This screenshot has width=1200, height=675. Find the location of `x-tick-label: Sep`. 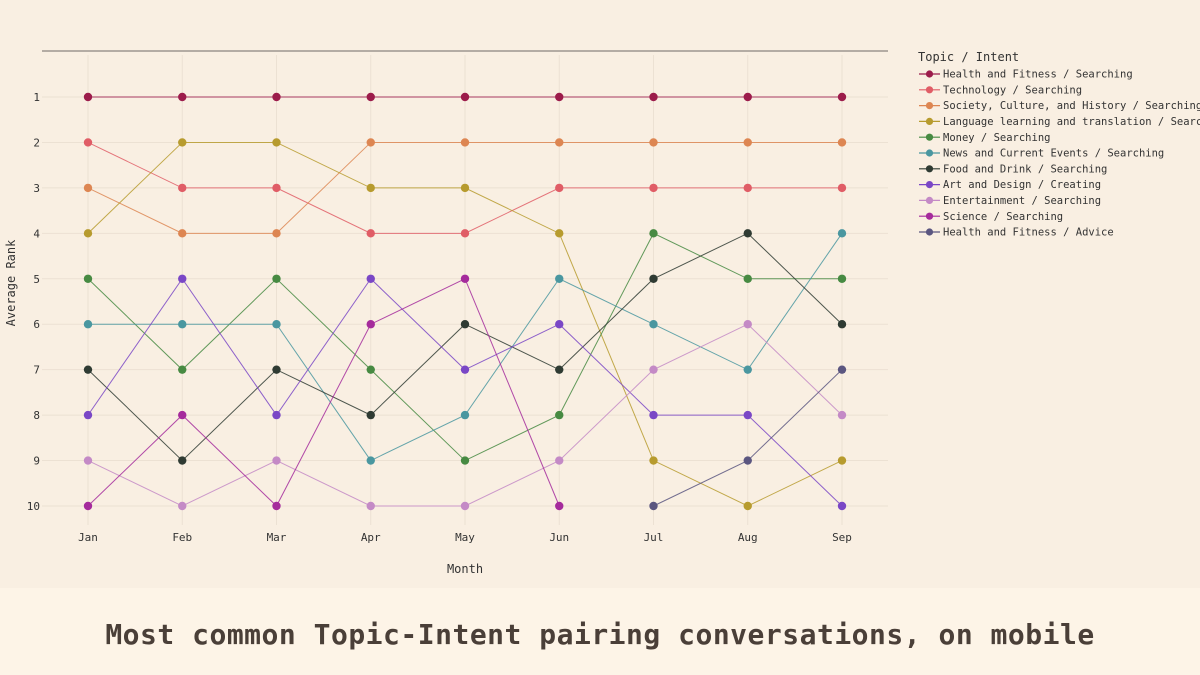

x-tick-label: Sep is located at coordinates (842, 537).